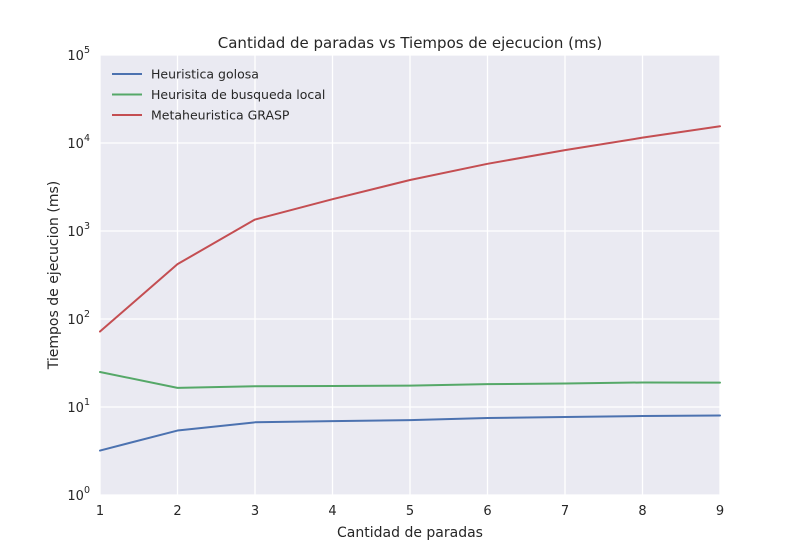 This screenshot has height=550, width=800. What do you see at coordinates (565, 511) in the screenshot?
I see `x-tick-label: 7` at bounding box center [565, 511].